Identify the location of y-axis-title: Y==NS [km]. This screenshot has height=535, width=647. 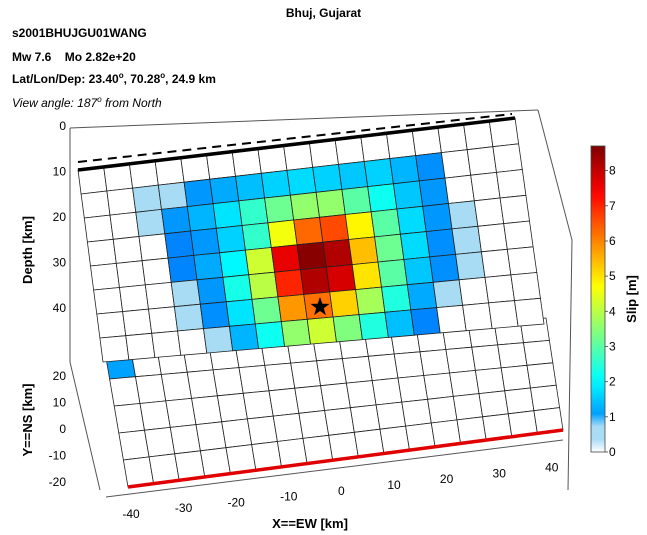
(27, 420).